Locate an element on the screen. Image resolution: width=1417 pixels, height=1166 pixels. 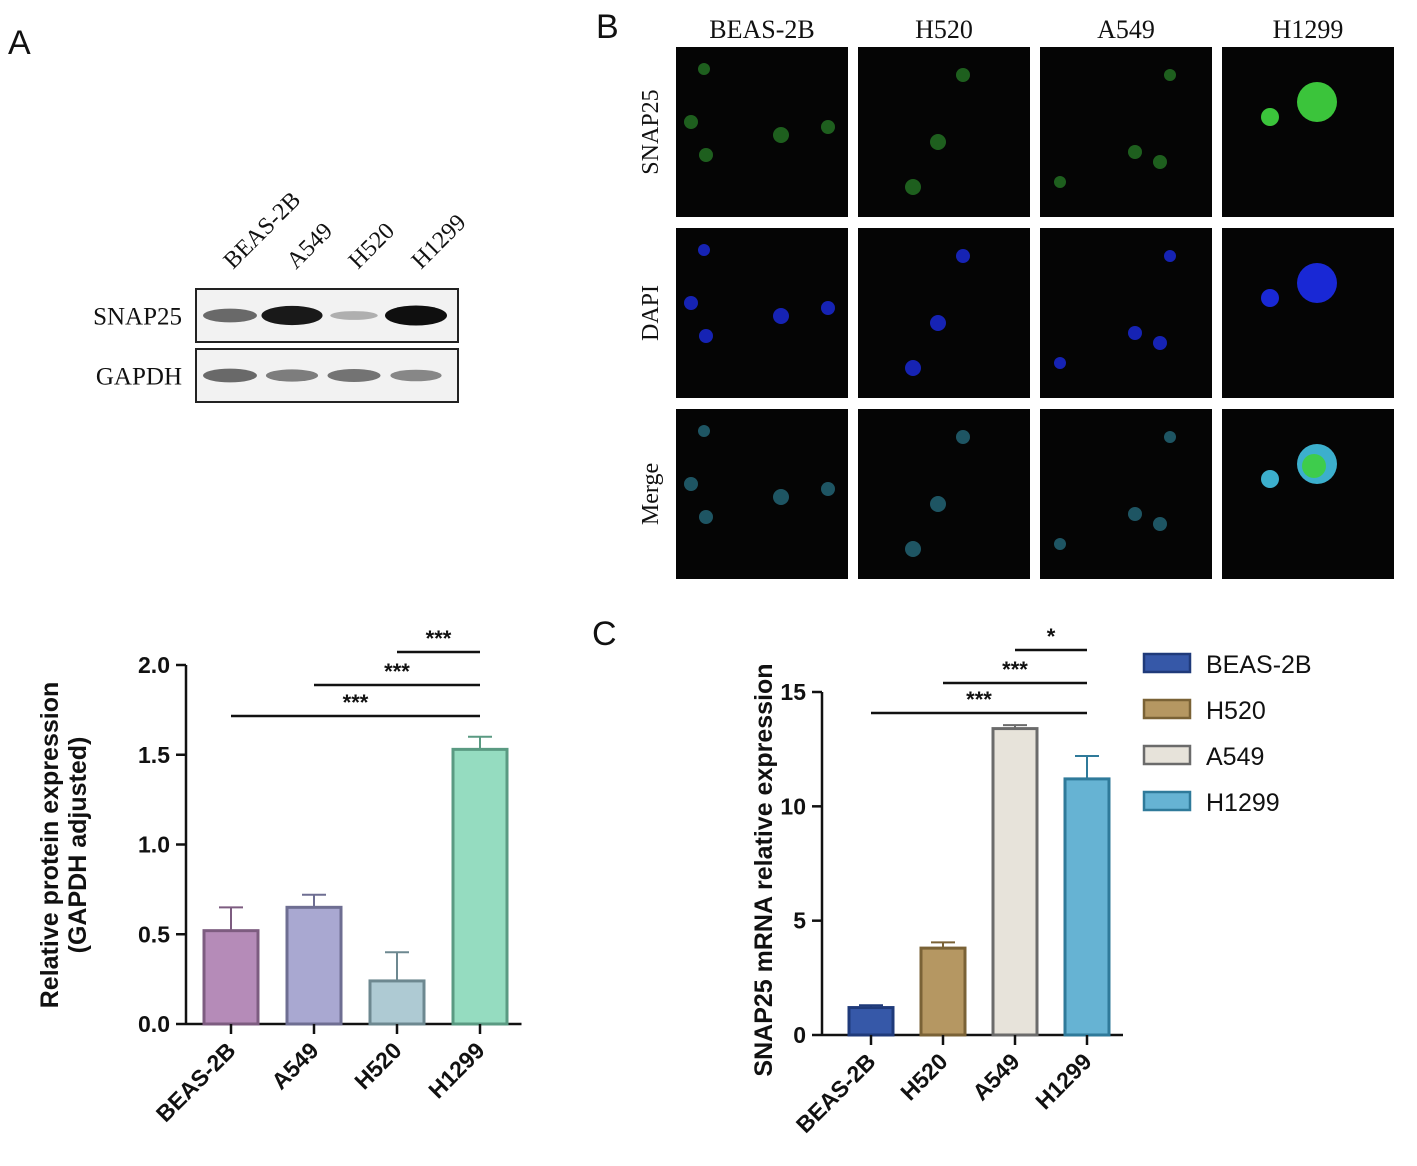
wb-band-gapdh-beas-2b is located at coordinates (230, 375).